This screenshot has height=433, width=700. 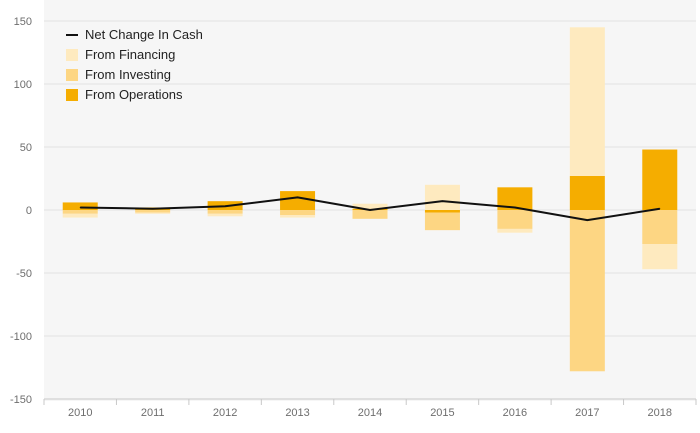 What do you see at coordinates (587, 413) in the screenshot?
I see `x-tick-label: 2017` at bounding box center [587, 413].